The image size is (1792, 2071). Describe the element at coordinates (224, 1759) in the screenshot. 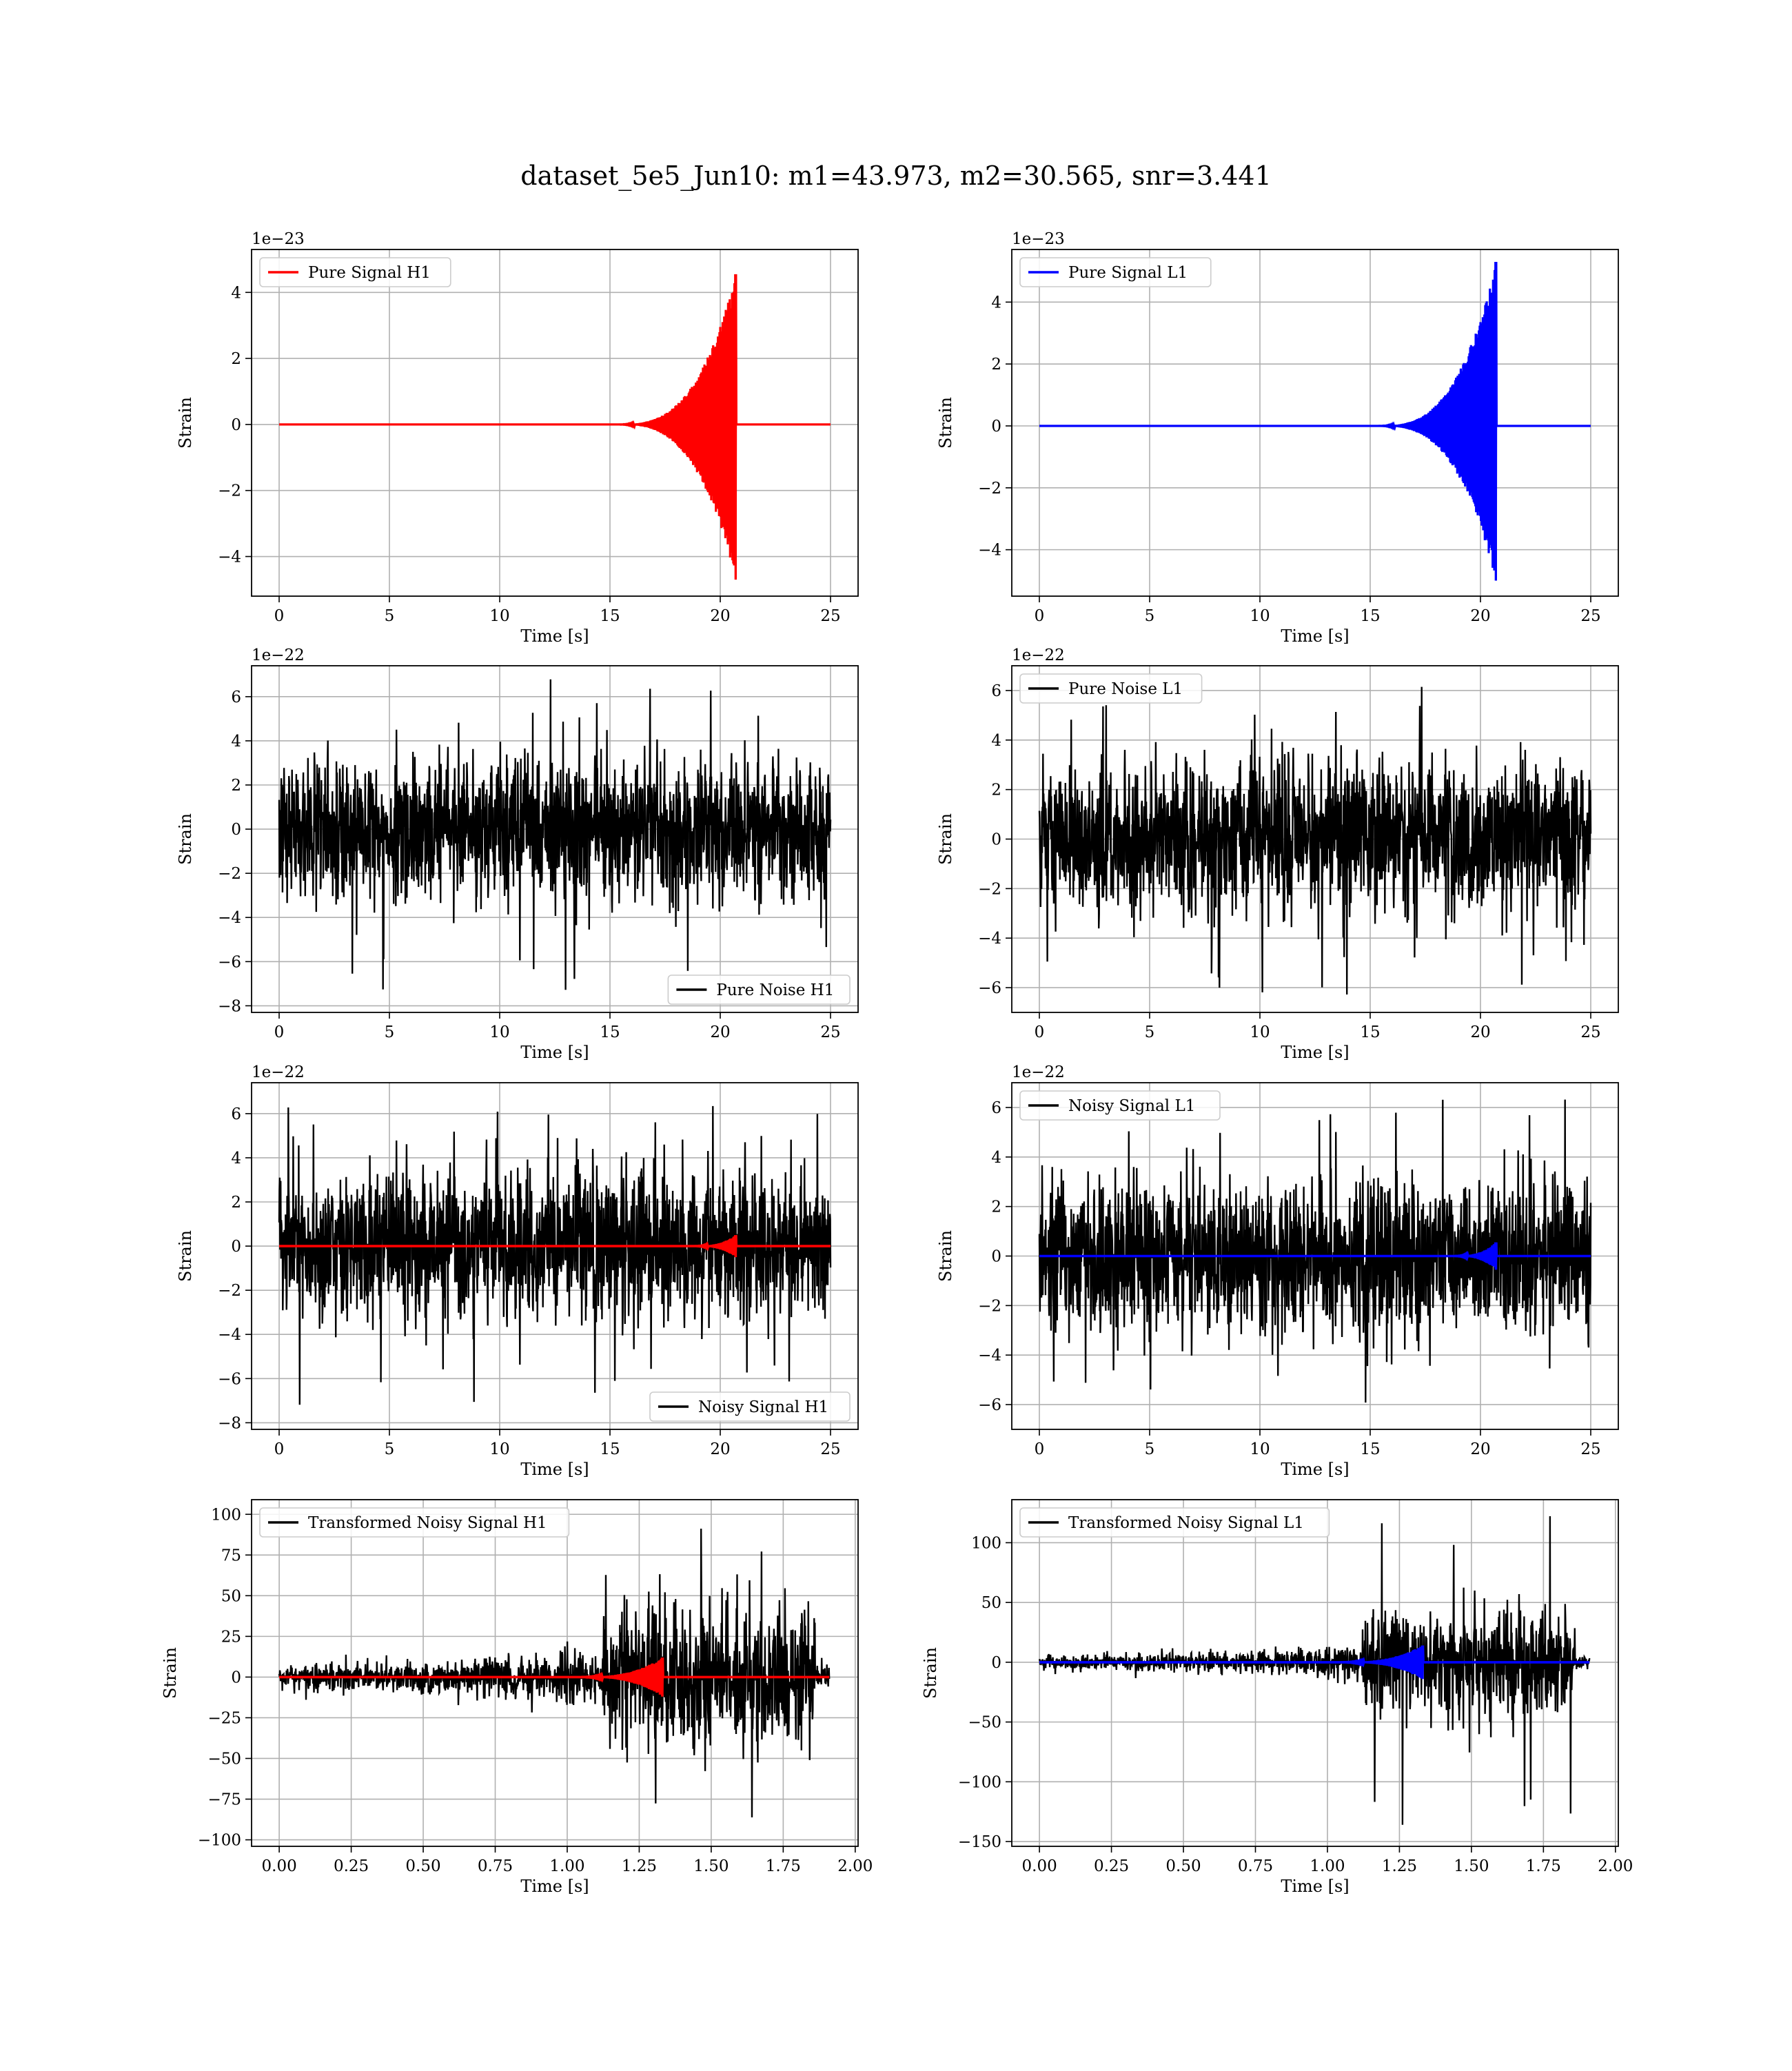

I see `y-tick-label: −50` at that location.